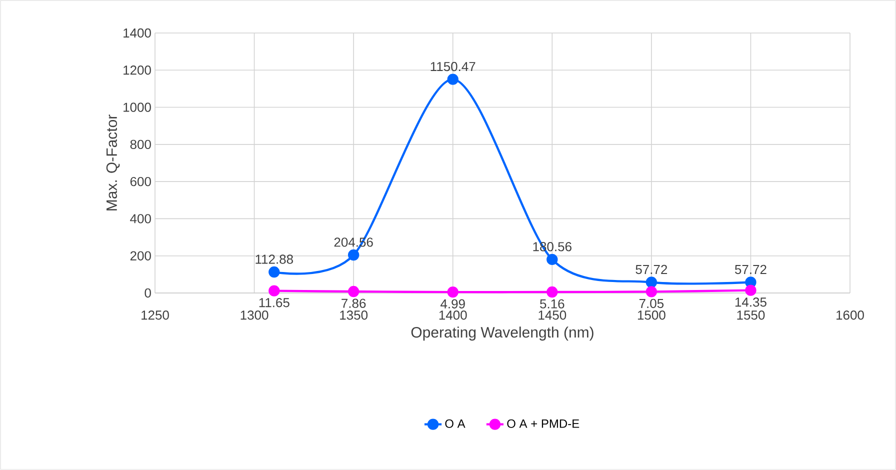  Describe the element at coordinates (751, 315) in the screenshot. I see `x-tick-label: 1550` at that location.